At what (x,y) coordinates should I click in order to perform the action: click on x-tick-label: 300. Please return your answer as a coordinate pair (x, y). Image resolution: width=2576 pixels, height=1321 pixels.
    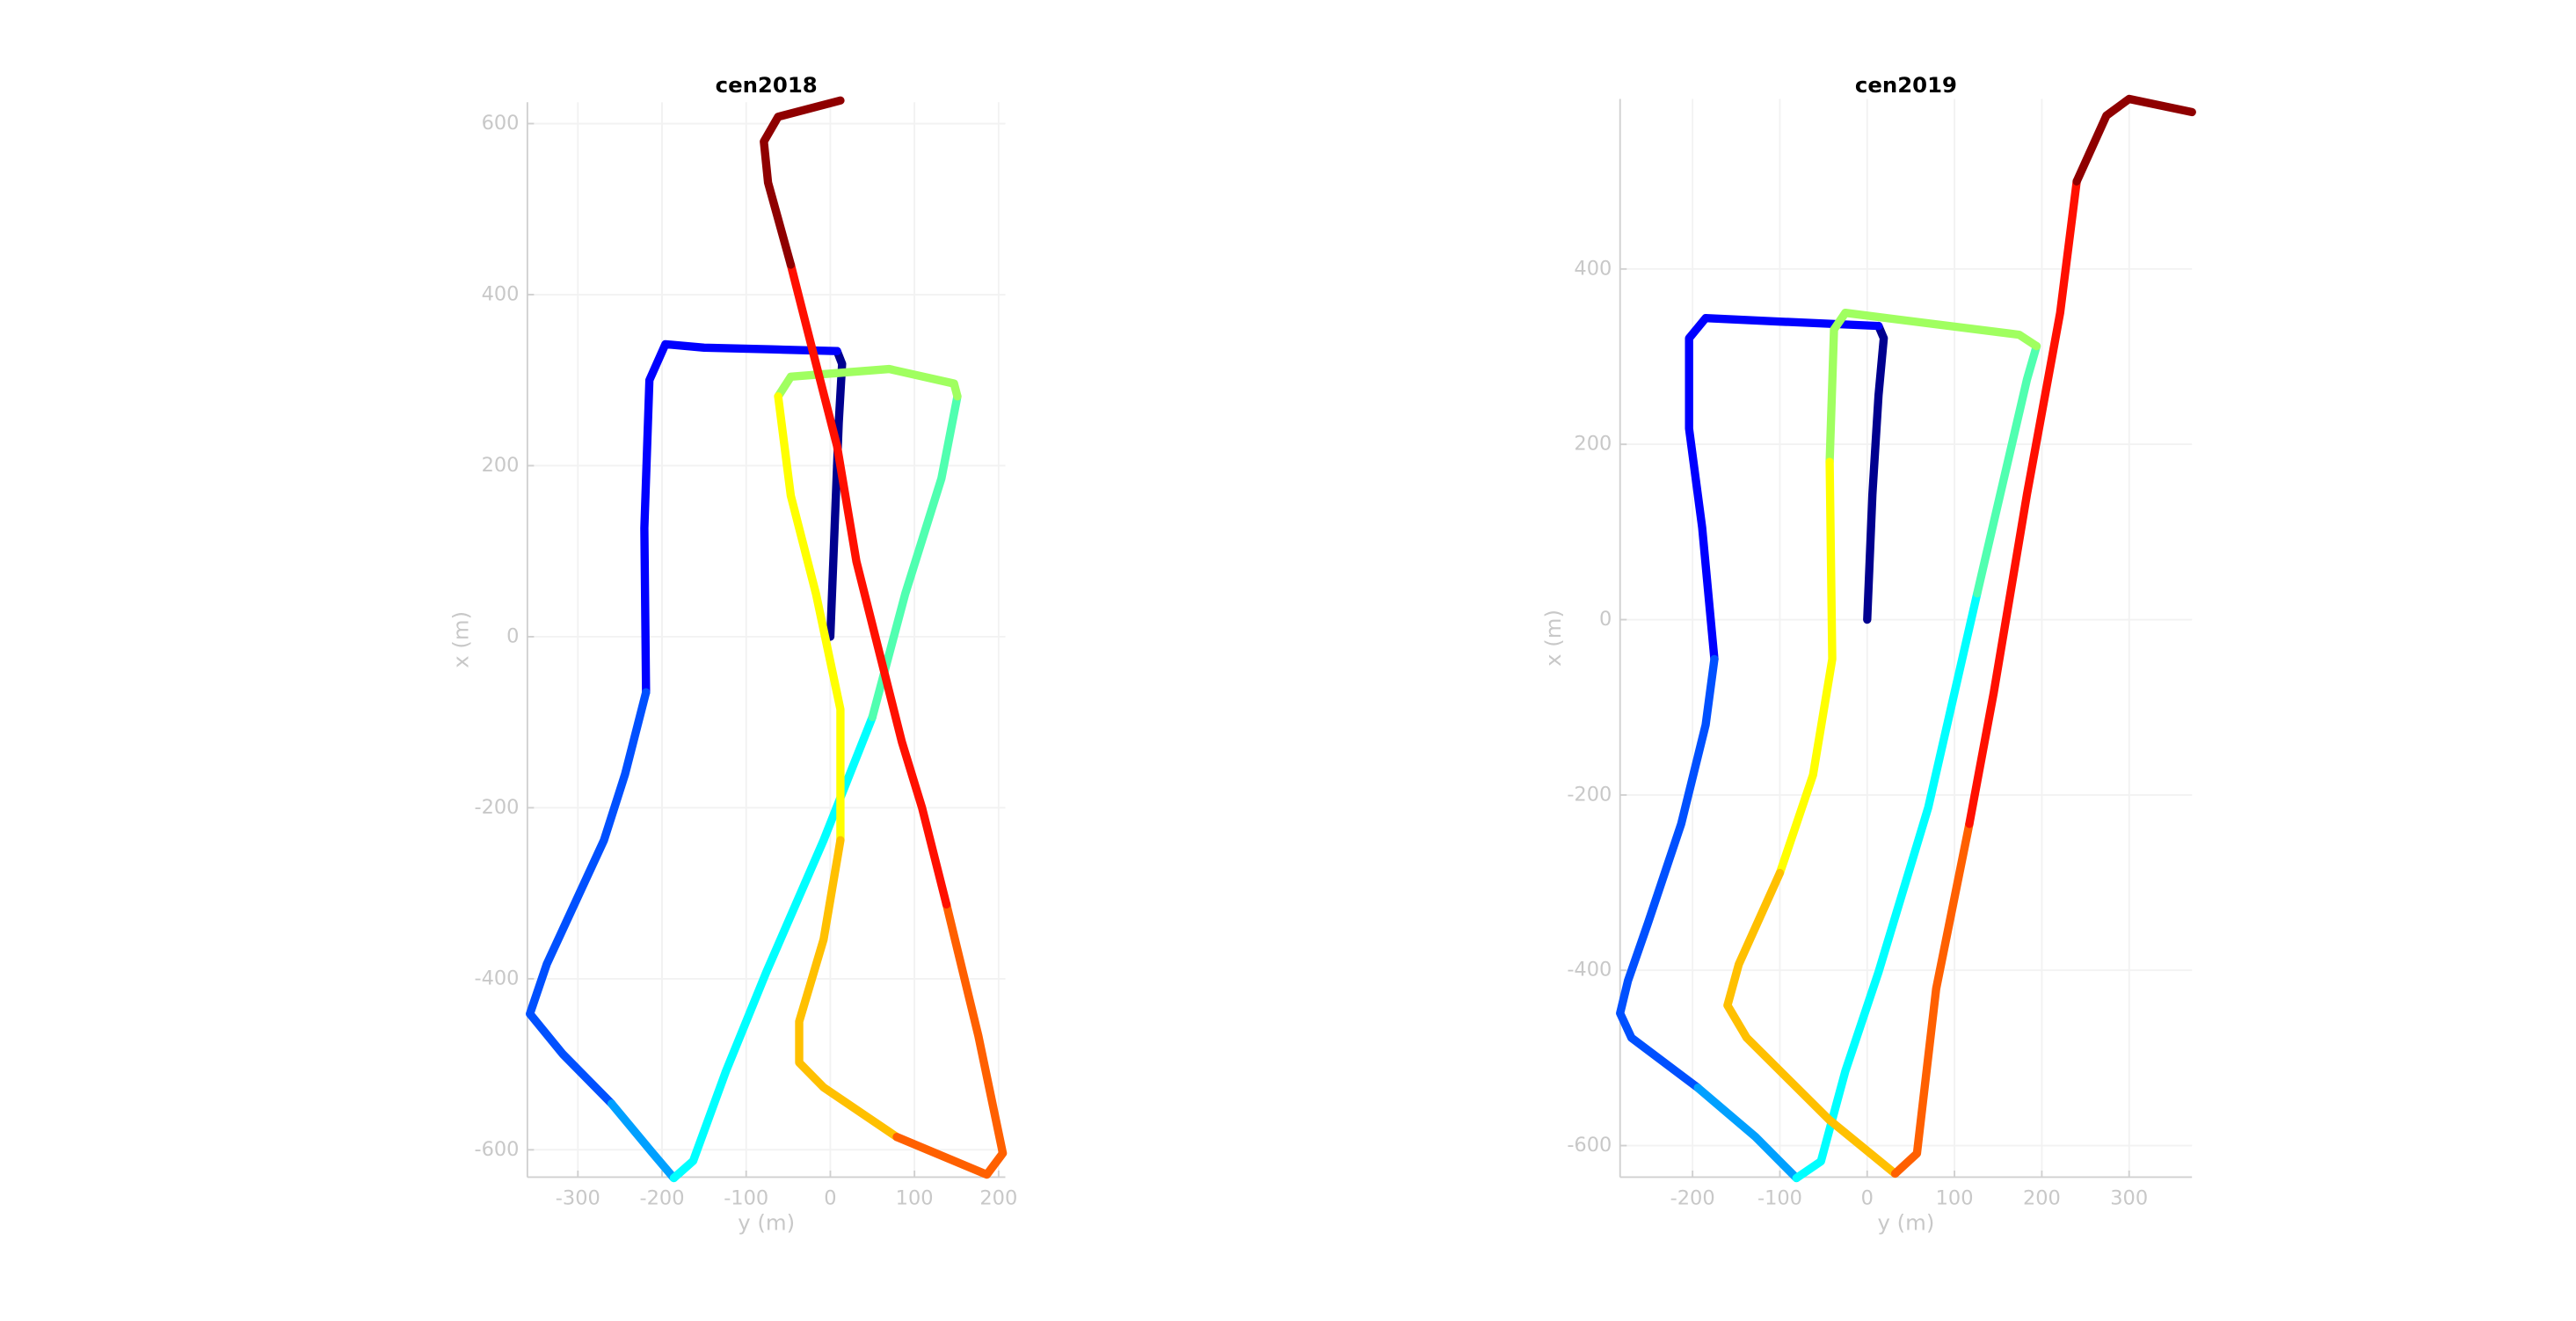
    Looking at the image, I should click on (2129, 1197).